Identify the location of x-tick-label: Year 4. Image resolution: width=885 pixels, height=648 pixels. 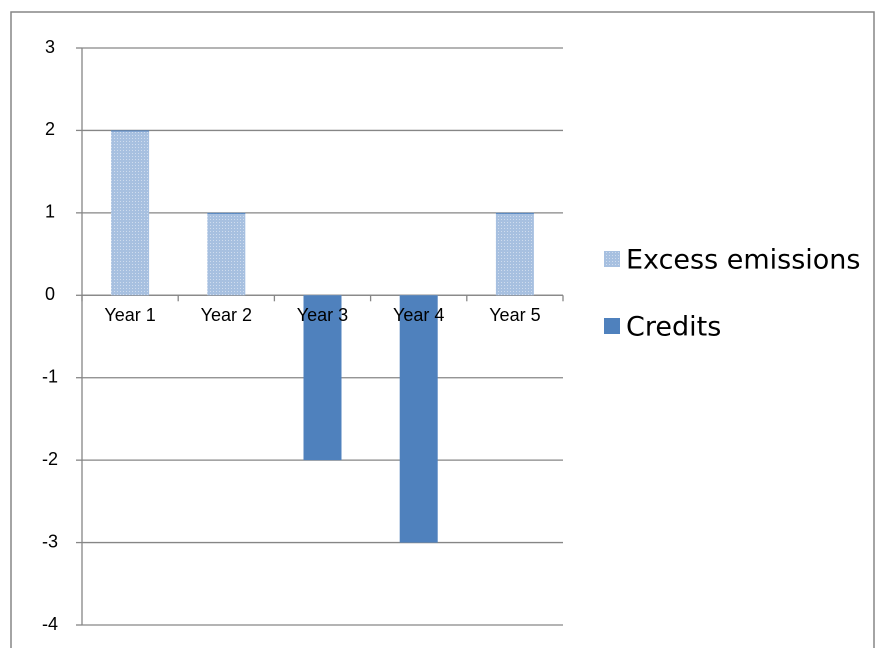
(418, 315).